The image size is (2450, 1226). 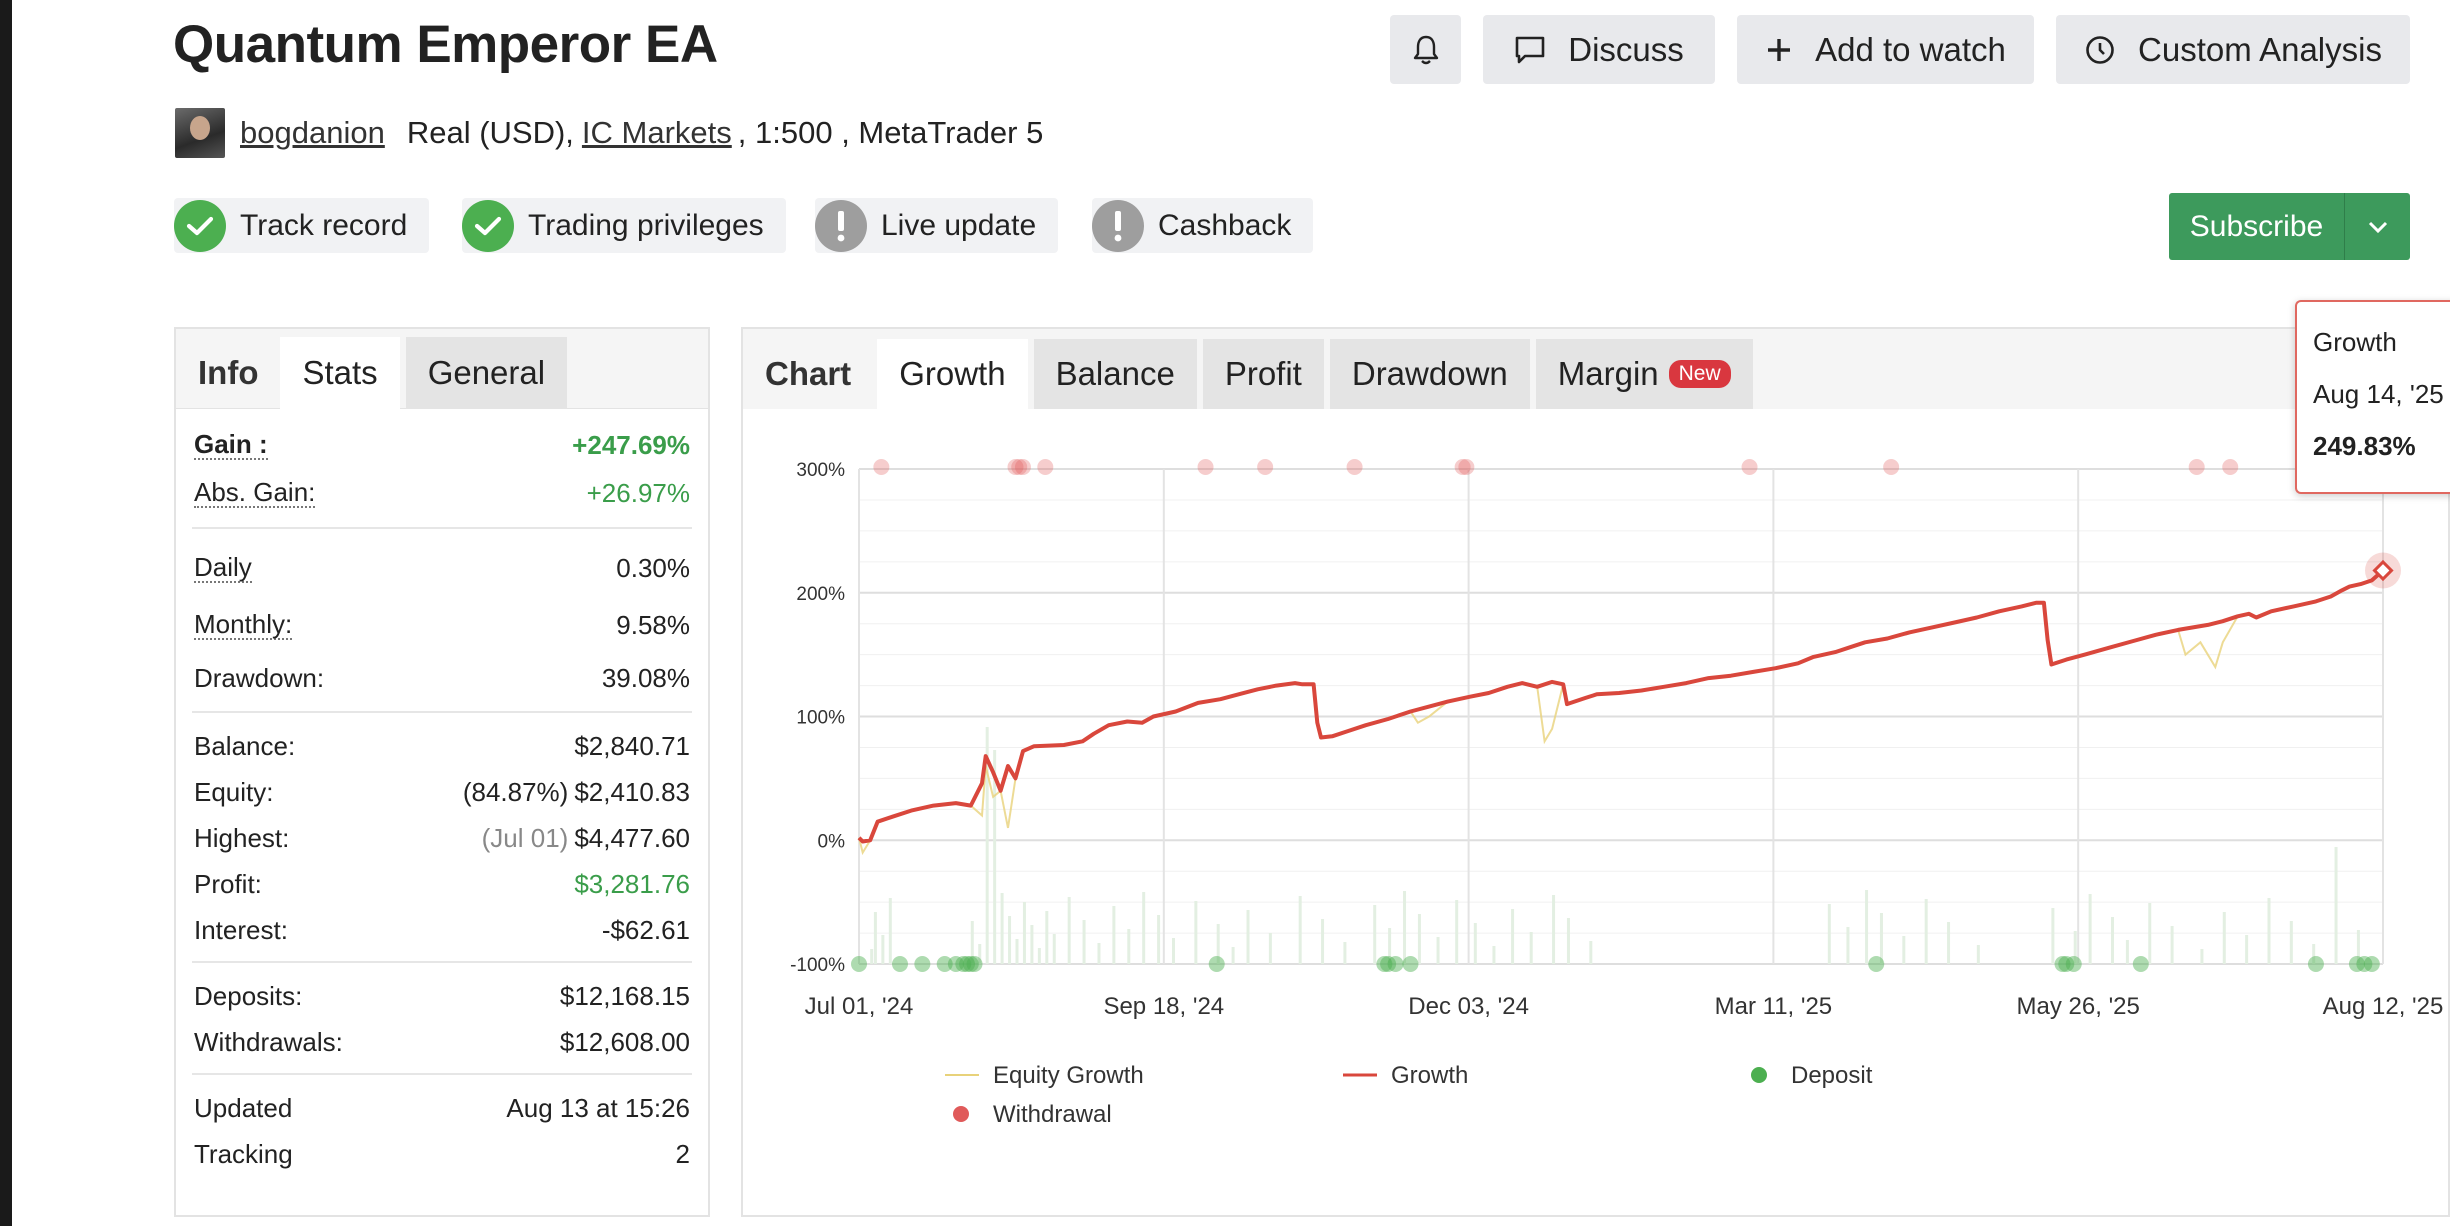 I want to click on page-title: Quantum Emperor EA, so click(x=445, y=44).